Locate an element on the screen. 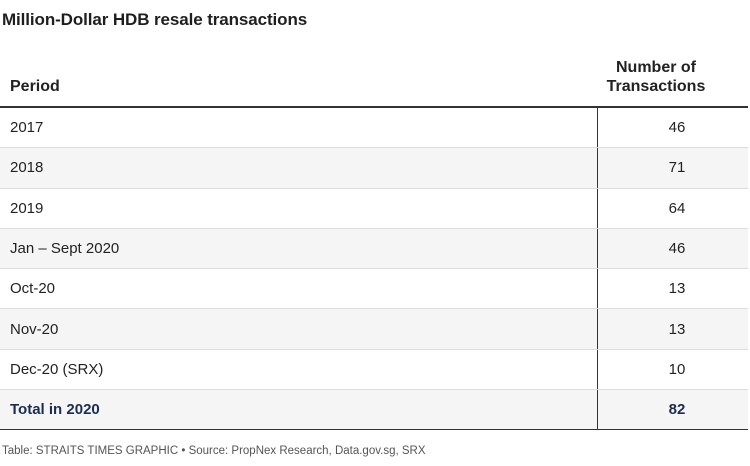 This screenshot has width=750, height=466. cell-period: Nov-20 is located at coordinates (299, 329).